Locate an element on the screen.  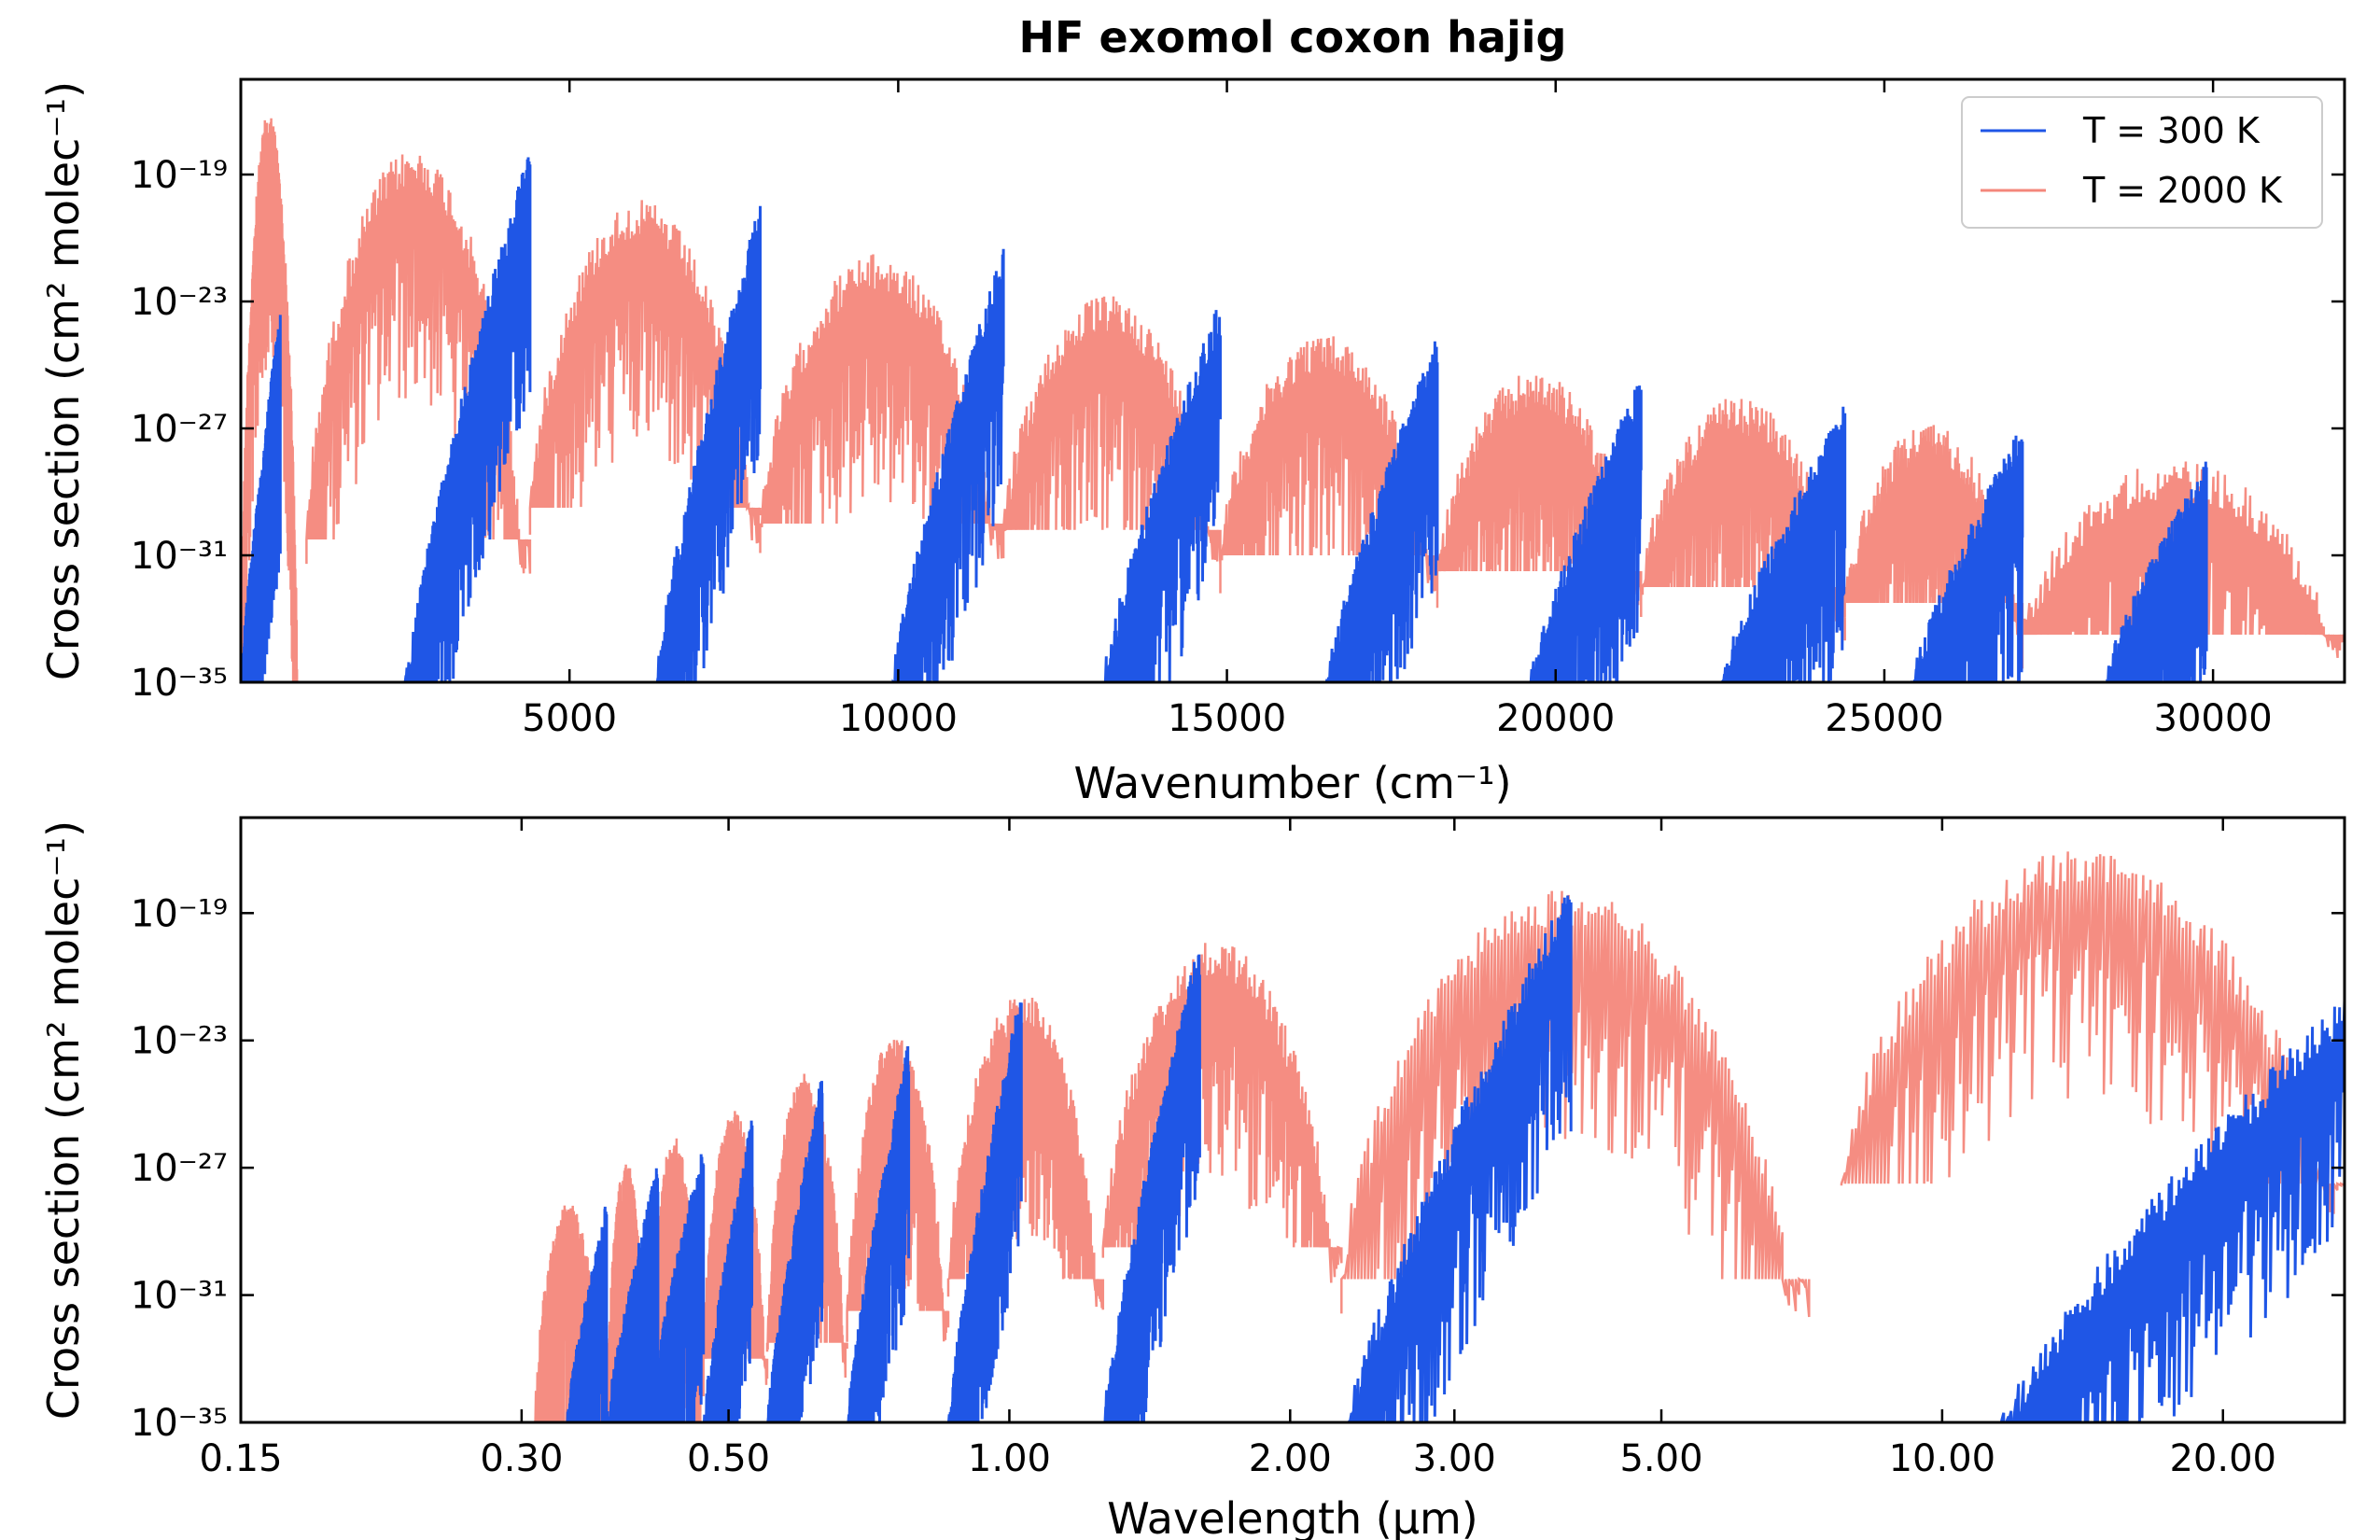
legend-box is located at coordinates (2142, 162).